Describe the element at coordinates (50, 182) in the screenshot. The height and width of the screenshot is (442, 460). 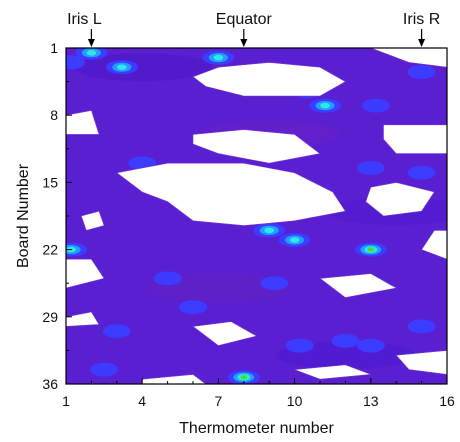
I see `y-tick-label: 15` at that location.